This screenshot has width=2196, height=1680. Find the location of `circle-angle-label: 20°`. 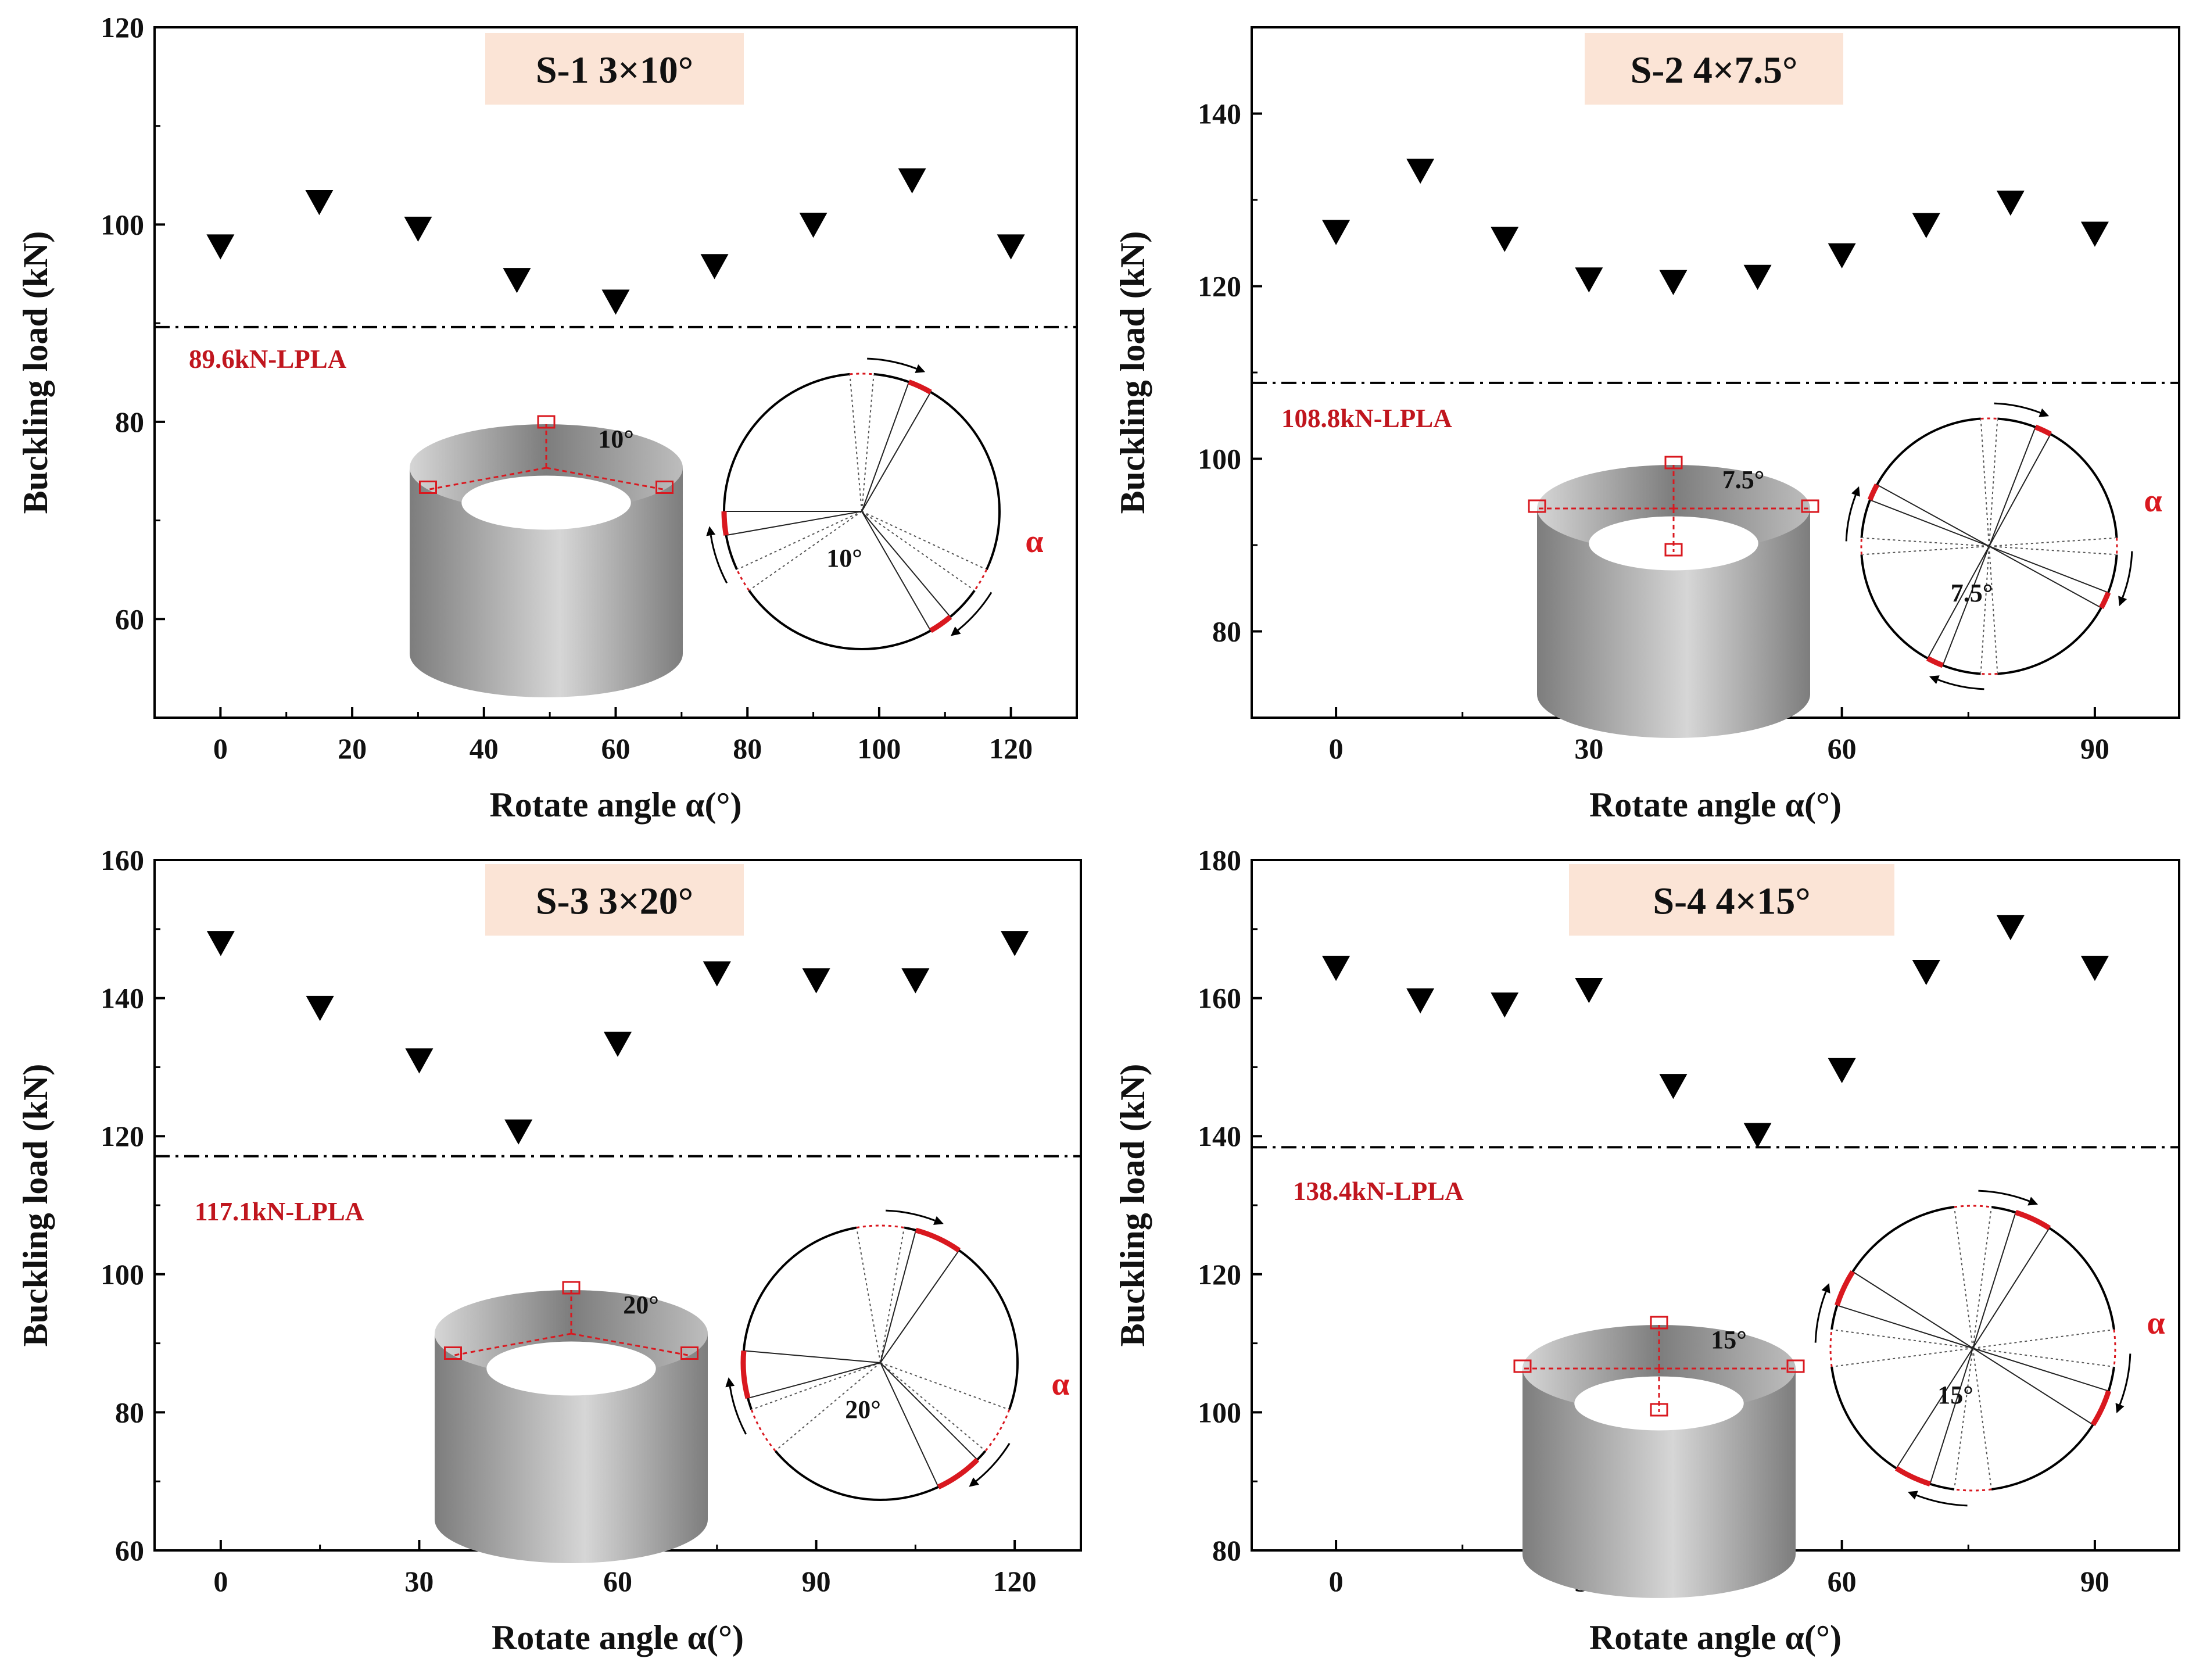

circle-angle-label: 20° is located at coordinates (863, 1409).